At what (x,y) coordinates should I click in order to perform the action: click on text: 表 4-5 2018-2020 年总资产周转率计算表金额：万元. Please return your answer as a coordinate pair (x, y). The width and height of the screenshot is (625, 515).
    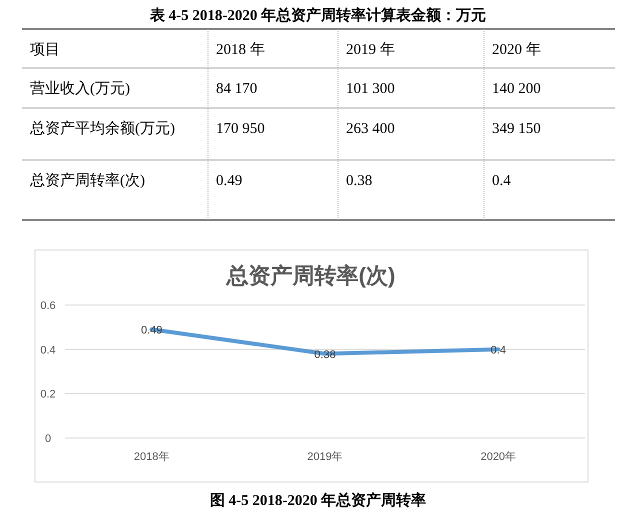
    Looking at the image, I should click on (317, 15).